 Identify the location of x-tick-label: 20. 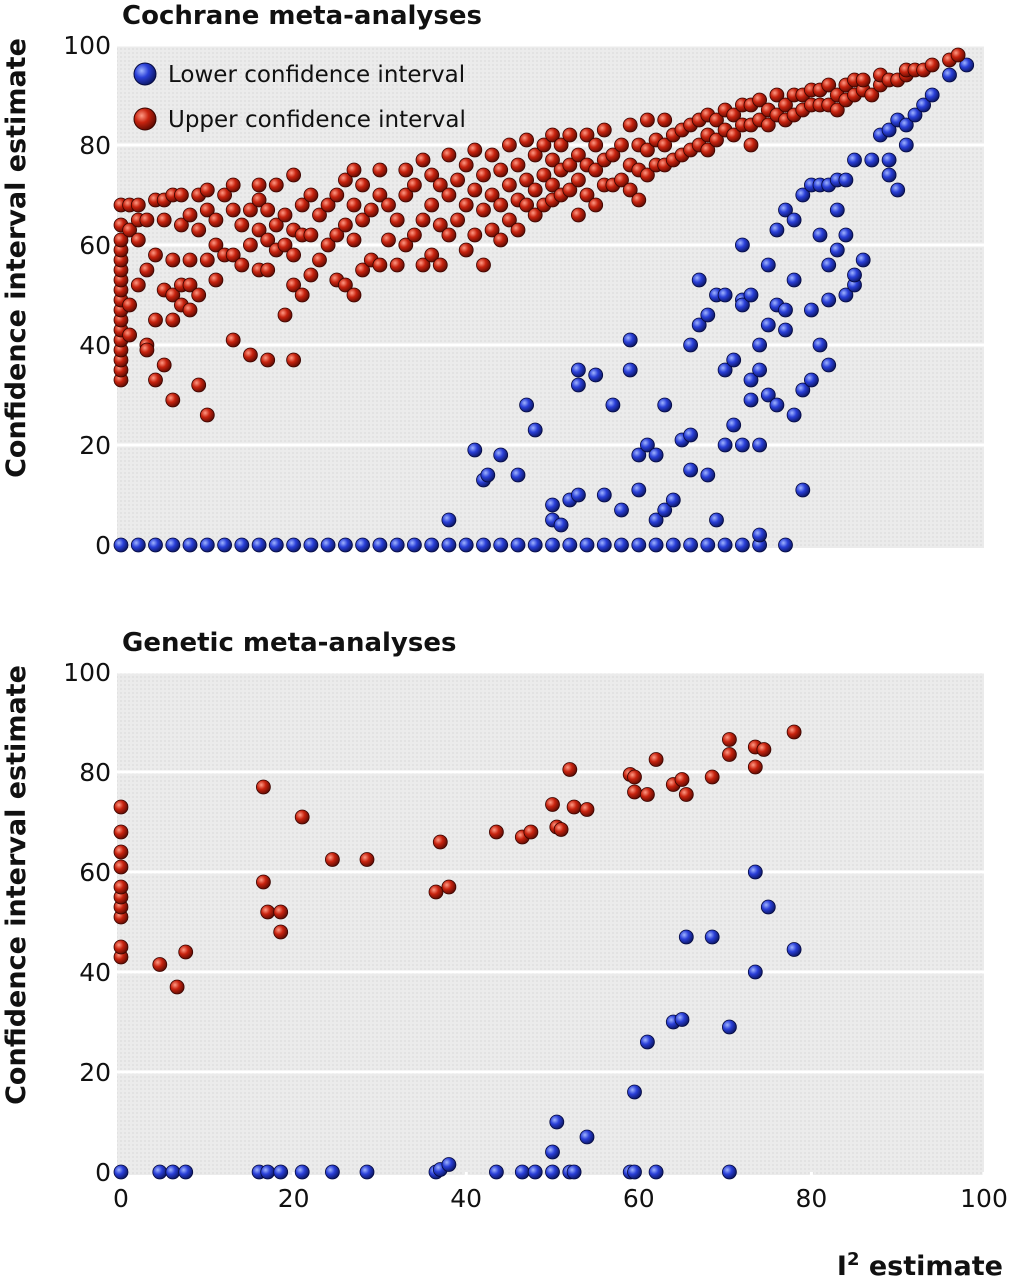
(294, 1198).